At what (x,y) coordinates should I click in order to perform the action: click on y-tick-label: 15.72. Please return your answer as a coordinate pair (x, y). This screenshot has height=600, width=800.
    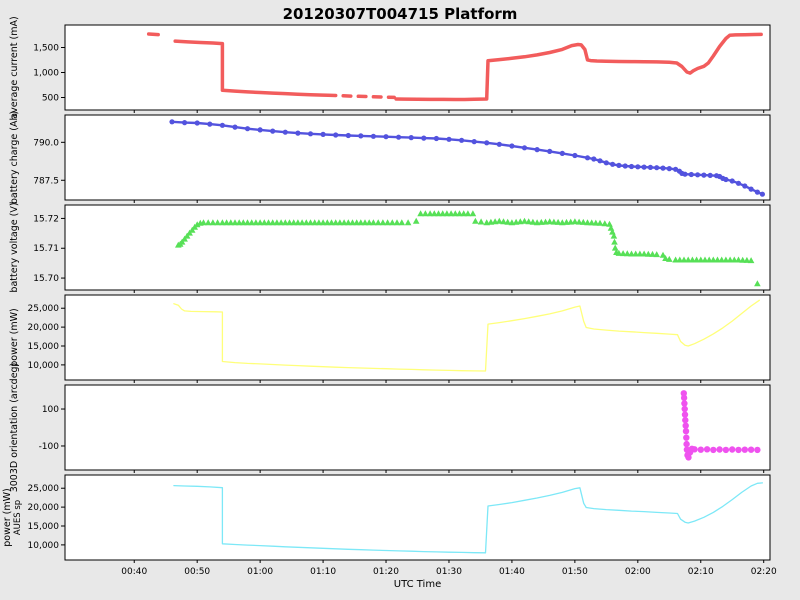
    Looking at the image, I should click on (46, 219).